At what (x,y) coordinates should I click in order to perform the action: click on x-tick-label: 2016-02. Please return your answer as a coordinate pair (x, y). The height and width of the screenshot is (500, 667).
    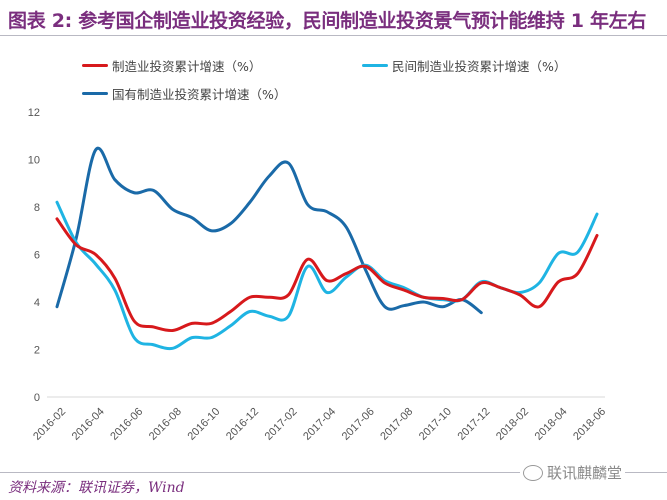
    Looking at the image, I should click on (49, 424).